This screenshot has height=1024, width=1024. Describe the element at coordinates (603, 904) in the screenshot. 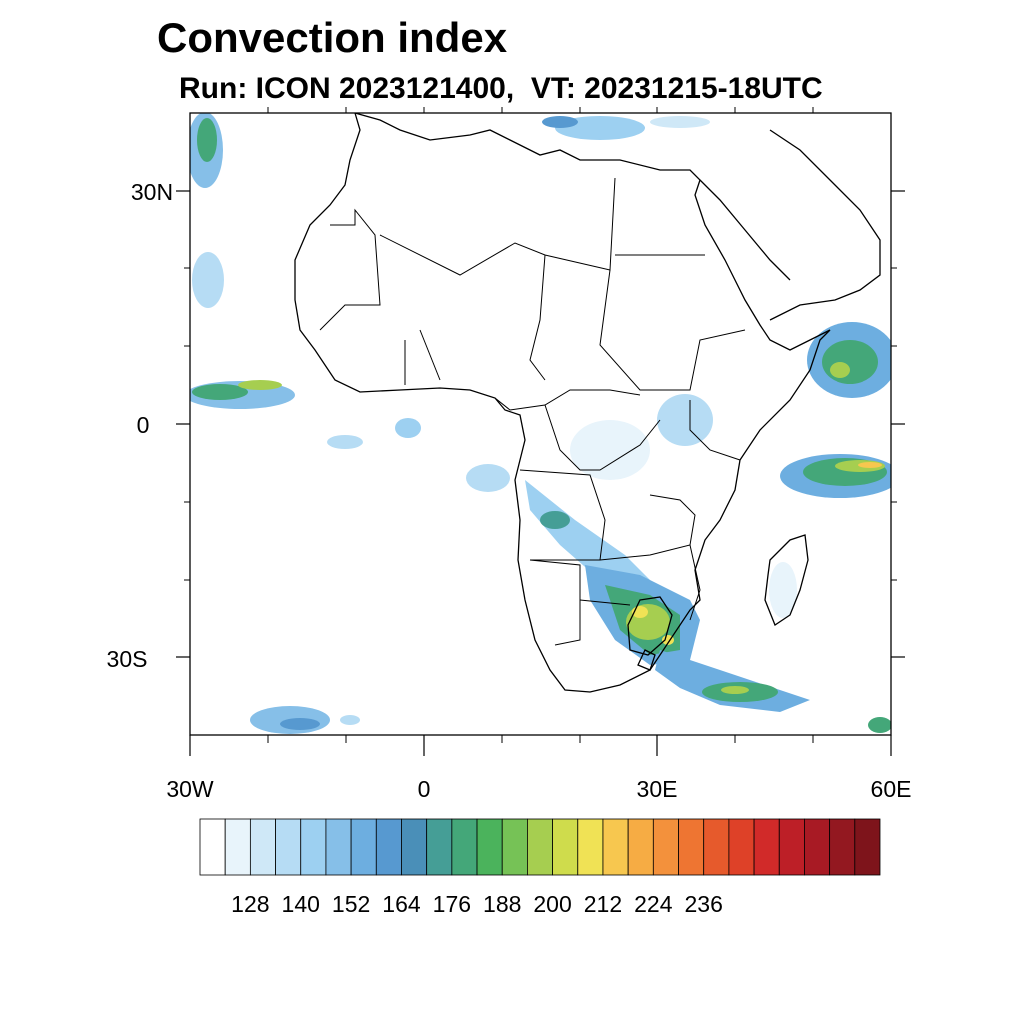

I see `colorbar-label: 212` at that location.